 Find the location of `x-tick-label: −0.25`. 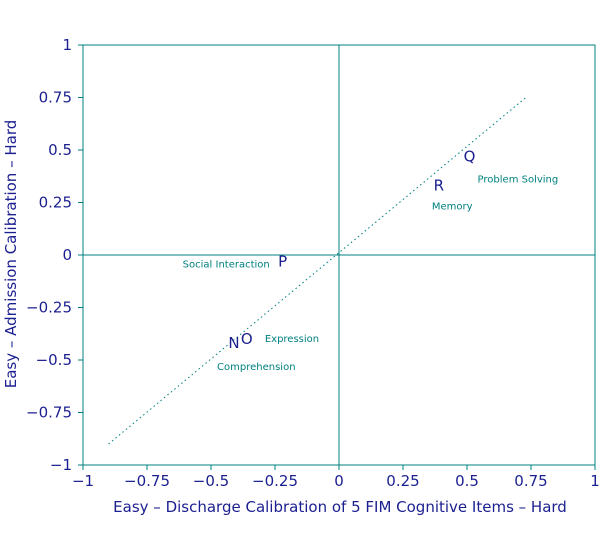

x-tick-label: −0.25 is located at coordinates (275, 481).